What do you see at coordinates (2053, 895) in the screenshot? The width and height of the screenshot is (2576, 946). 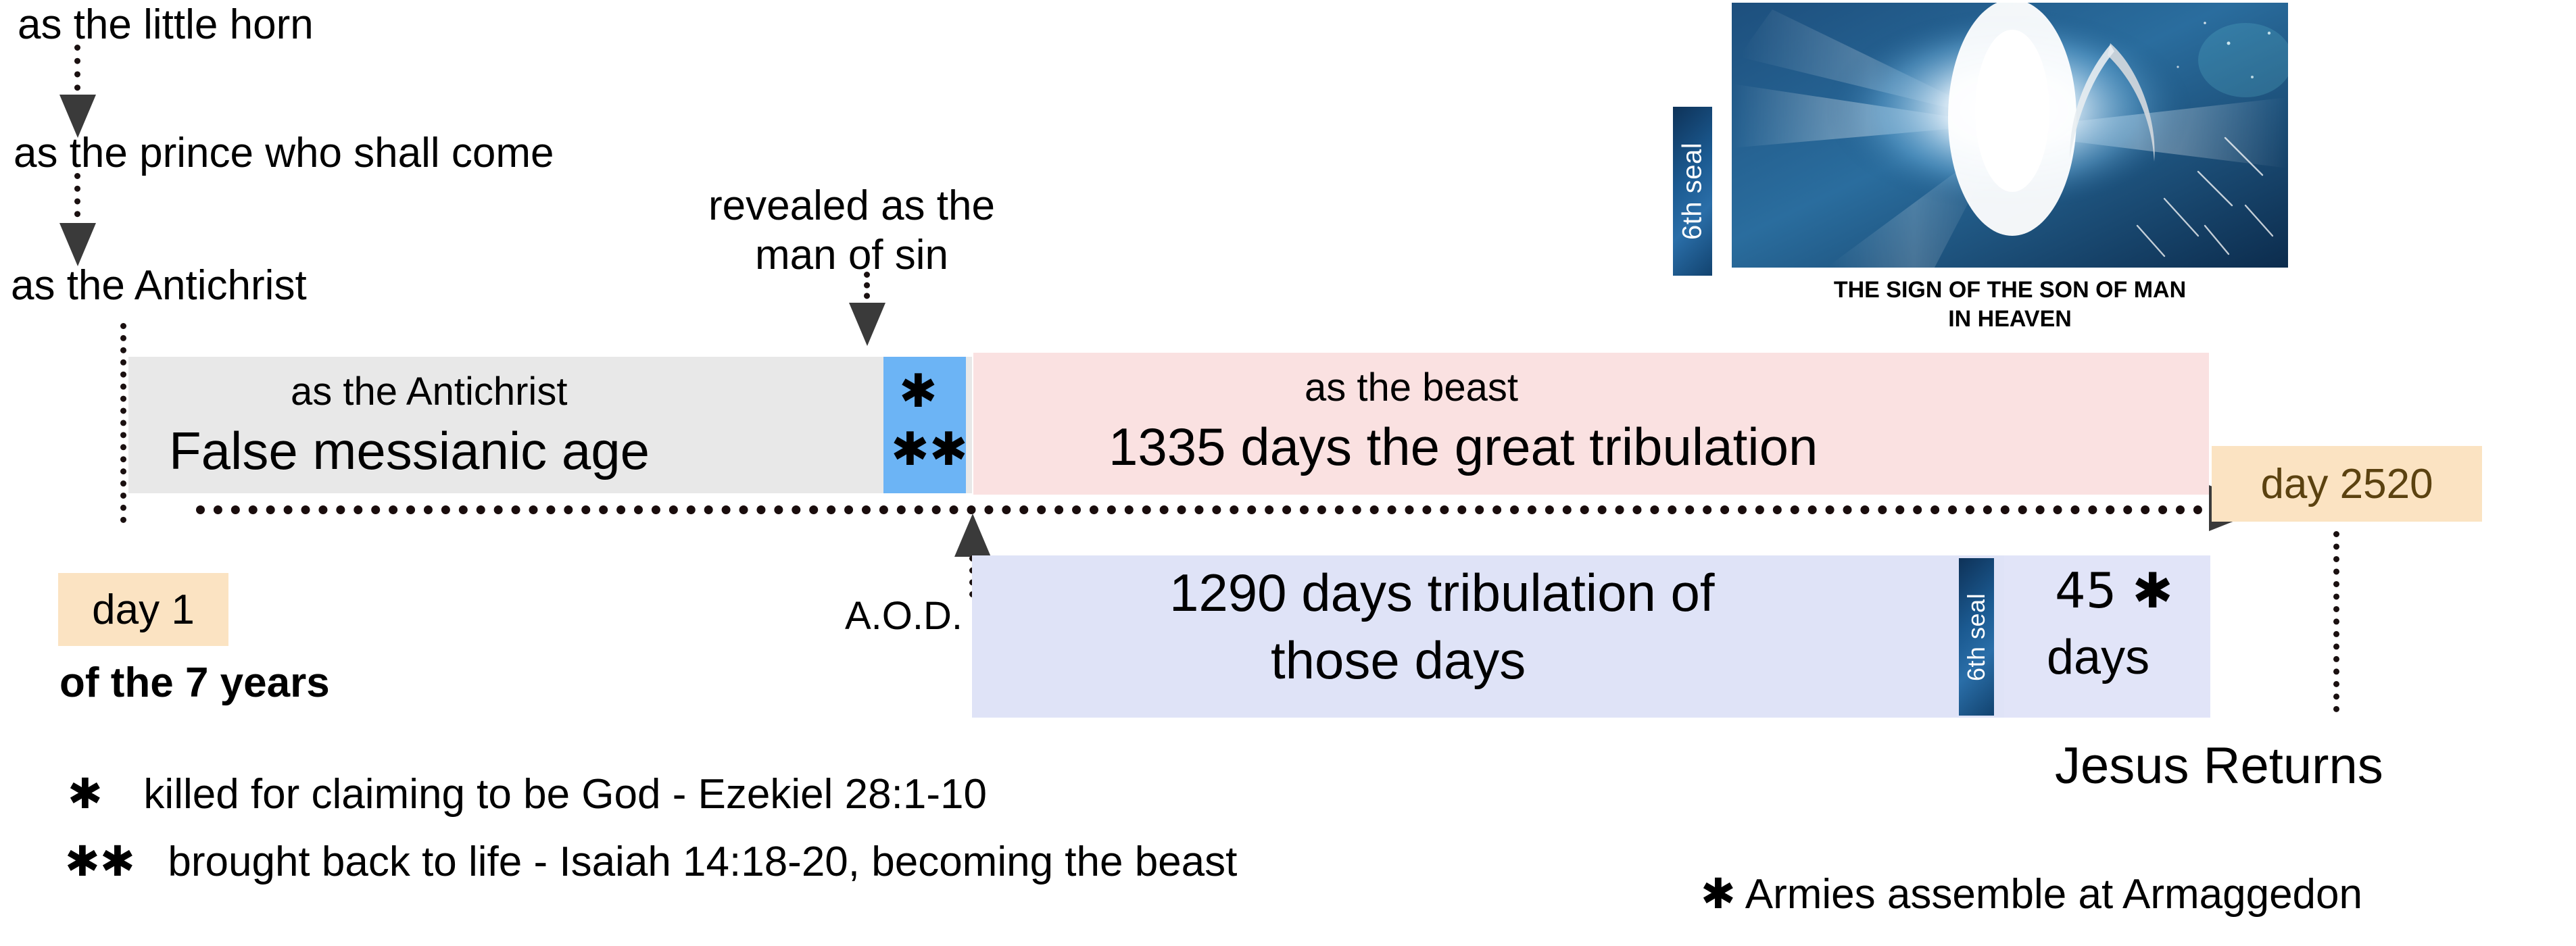 I see `footnote-3-text: Armies assemble at Armaggedon` at bounding box center [2053, 895].